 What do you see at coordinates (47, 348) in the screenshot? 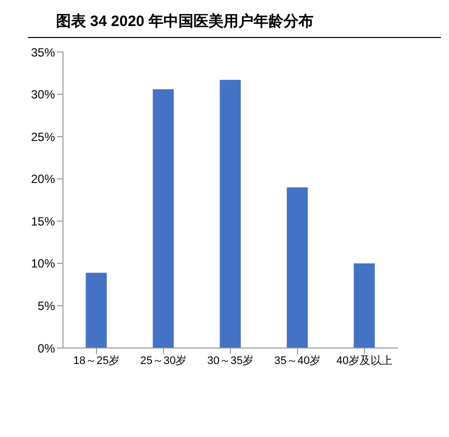
I see `y-tick-label: 0%` at bounding box center [47, 348].